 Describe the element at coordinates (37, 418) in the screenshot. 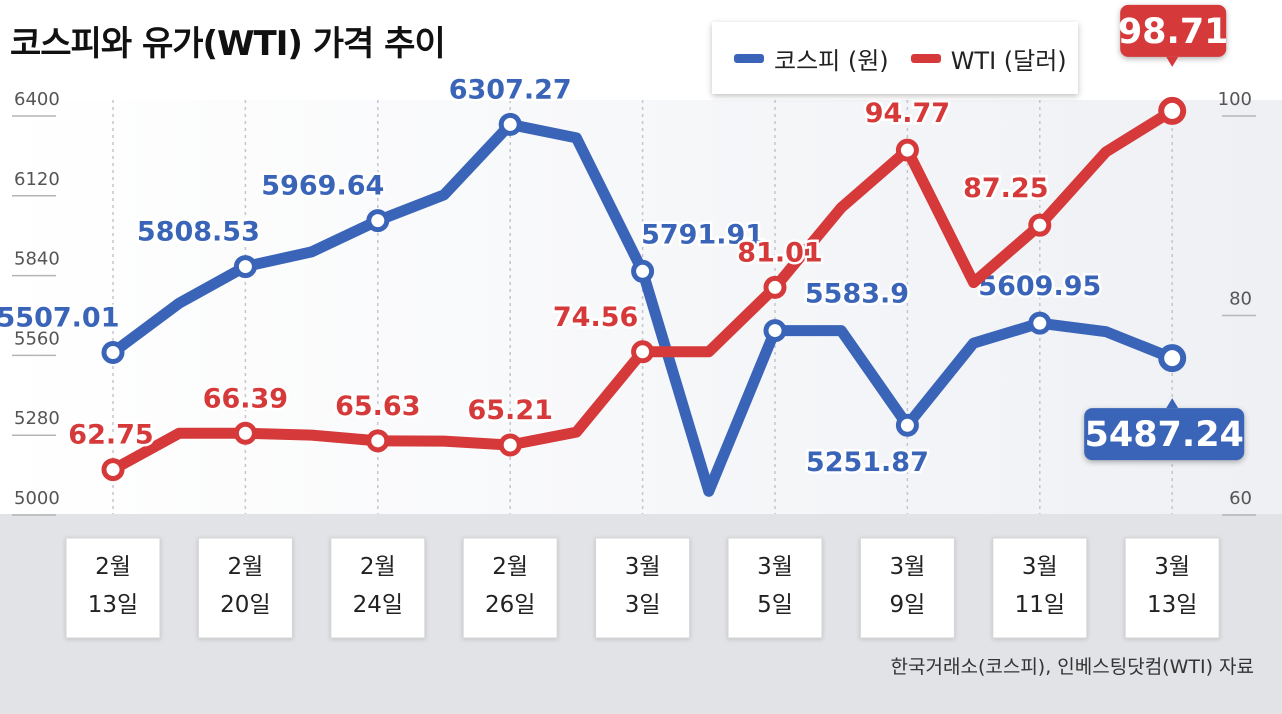

I see `left-axis-tick-label: 5280` at that location.